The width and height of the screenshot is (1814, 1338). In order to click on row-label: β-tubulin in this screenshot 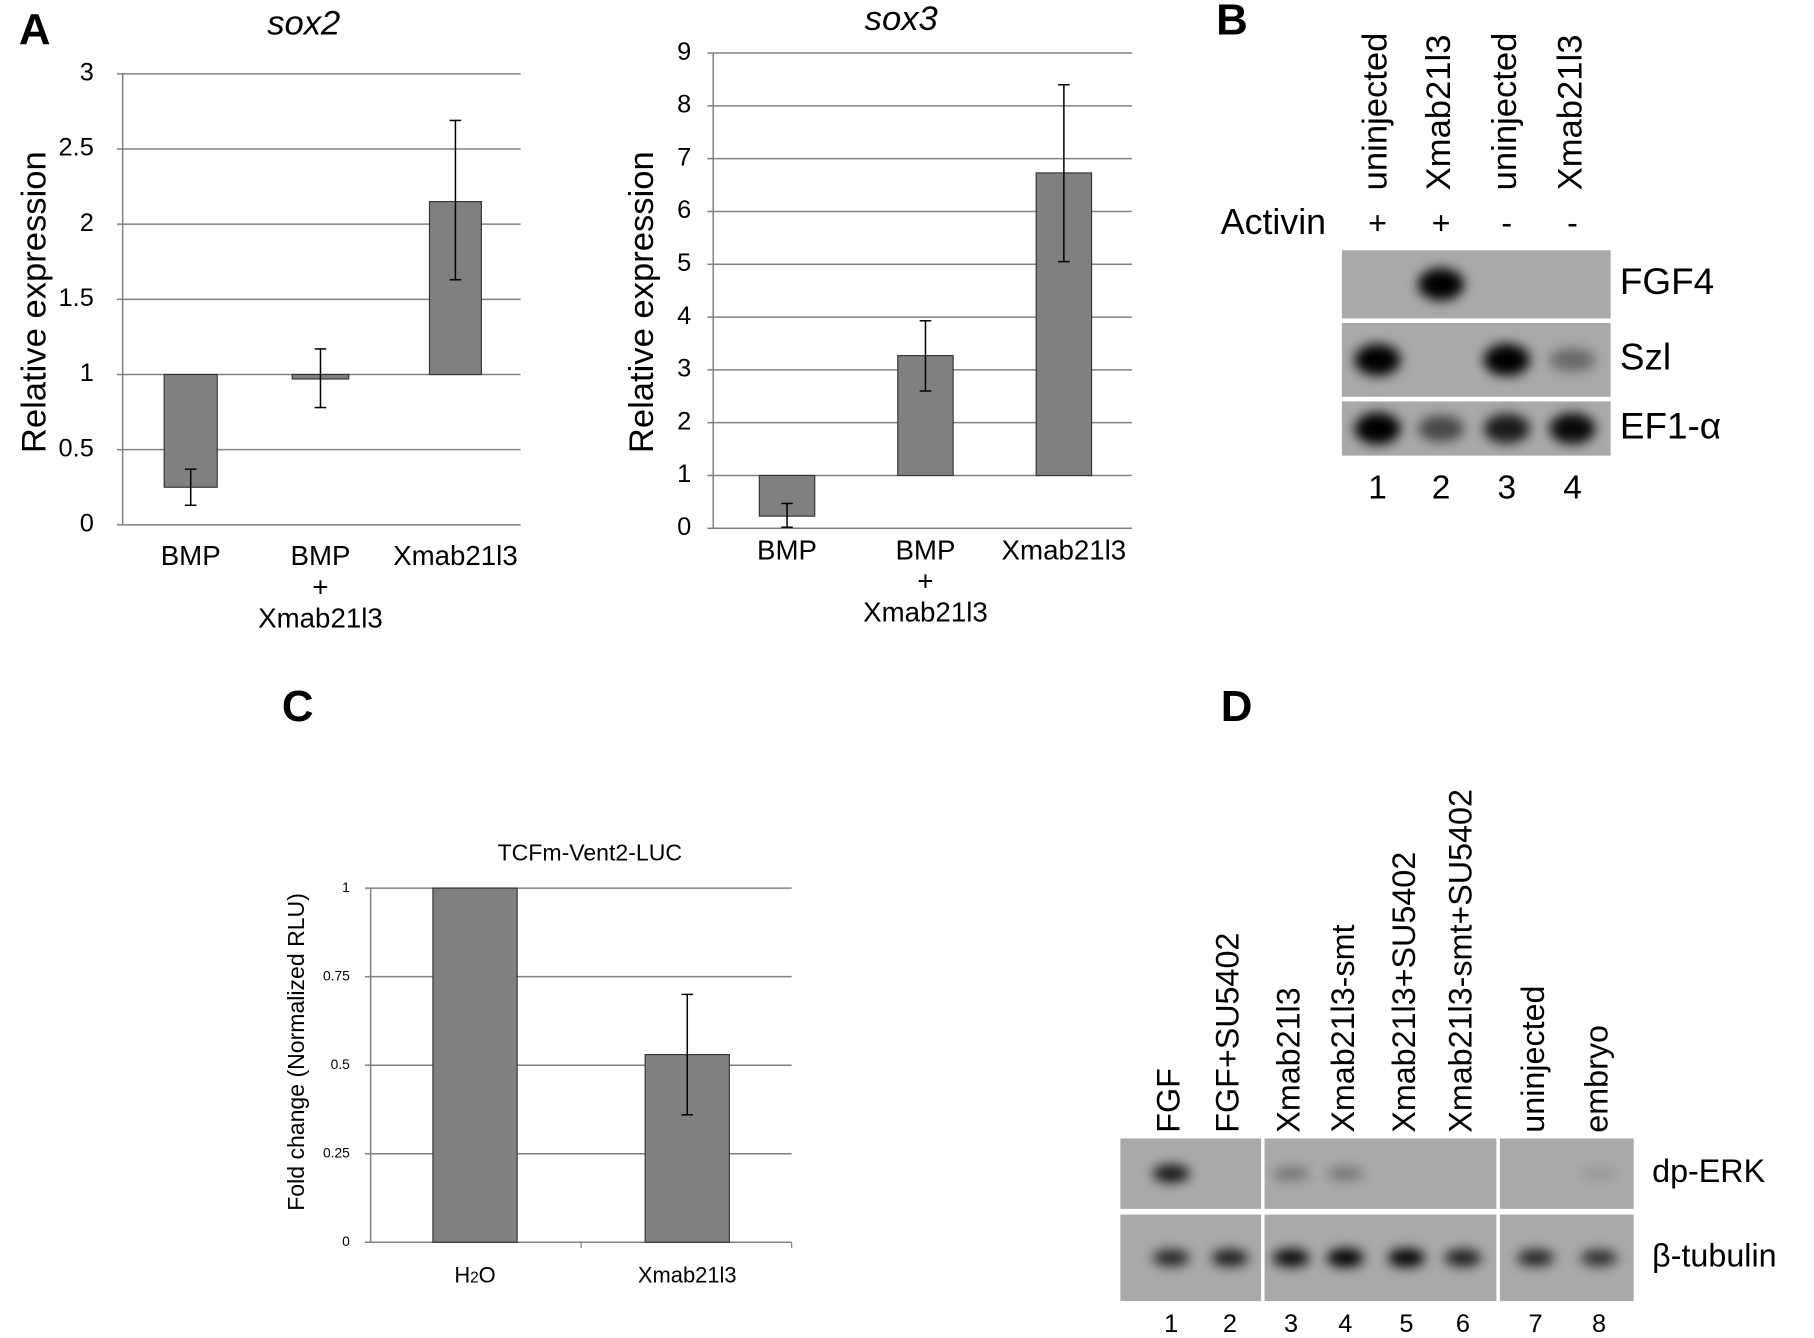, I will do `click(1714, 1255)`.